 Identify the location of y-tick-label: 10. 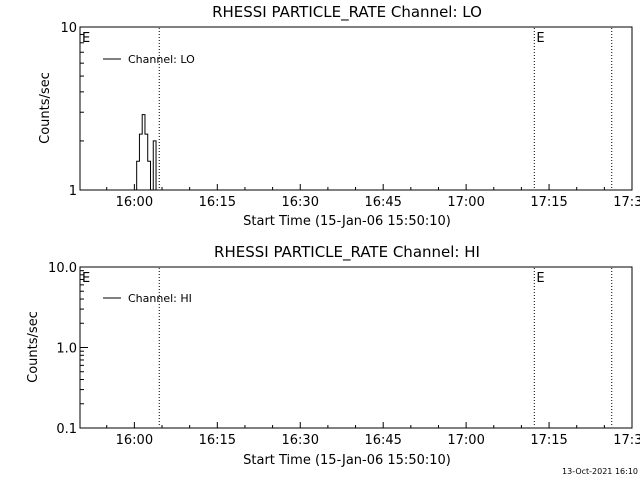
(68, 28).